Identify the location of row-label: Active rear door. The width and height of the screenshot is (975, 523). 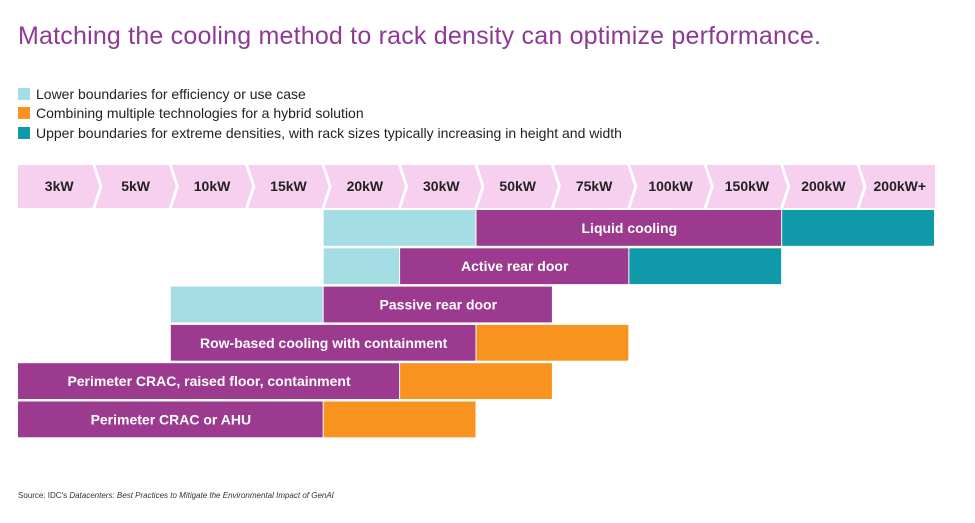
(515, 266).